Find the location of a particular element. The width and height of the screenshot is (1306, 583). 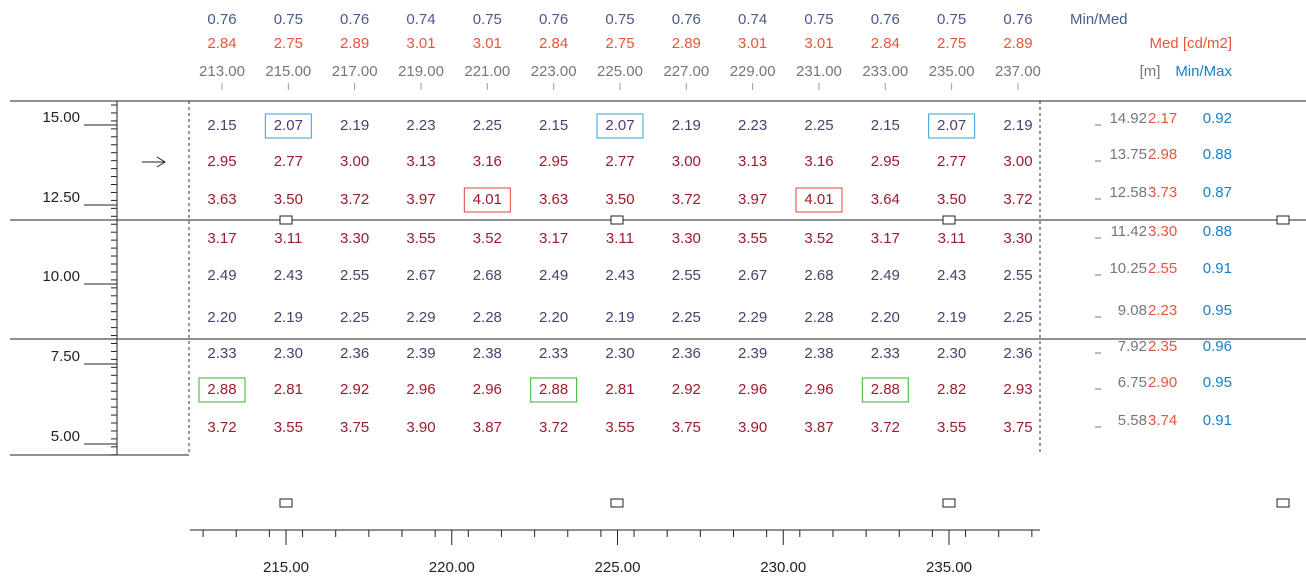

position: 217.00 is located at coordinates (355, 71).